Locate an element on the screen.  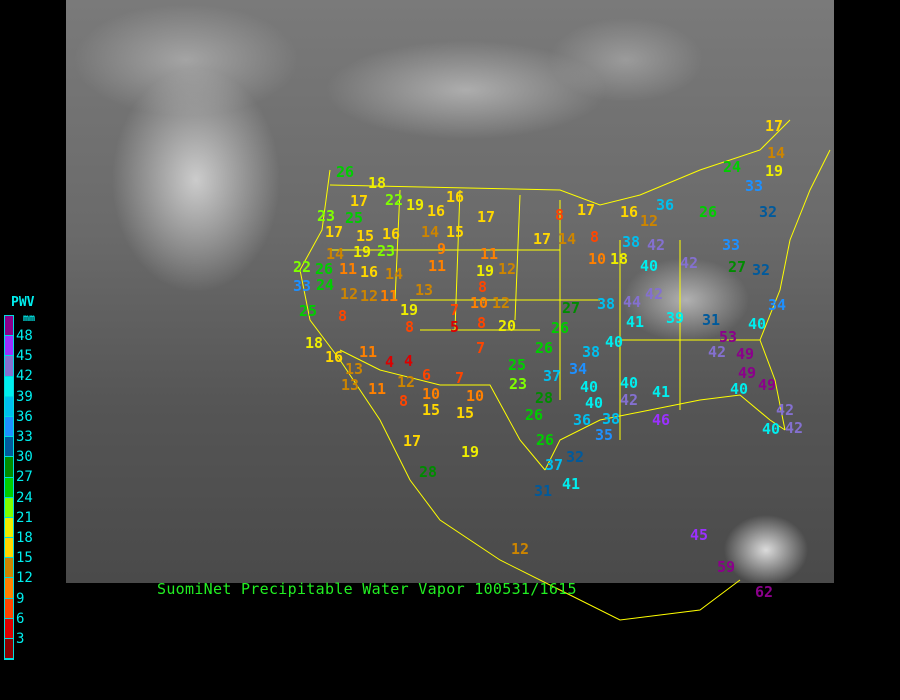
east-coast is located at coordinates (795, 290).